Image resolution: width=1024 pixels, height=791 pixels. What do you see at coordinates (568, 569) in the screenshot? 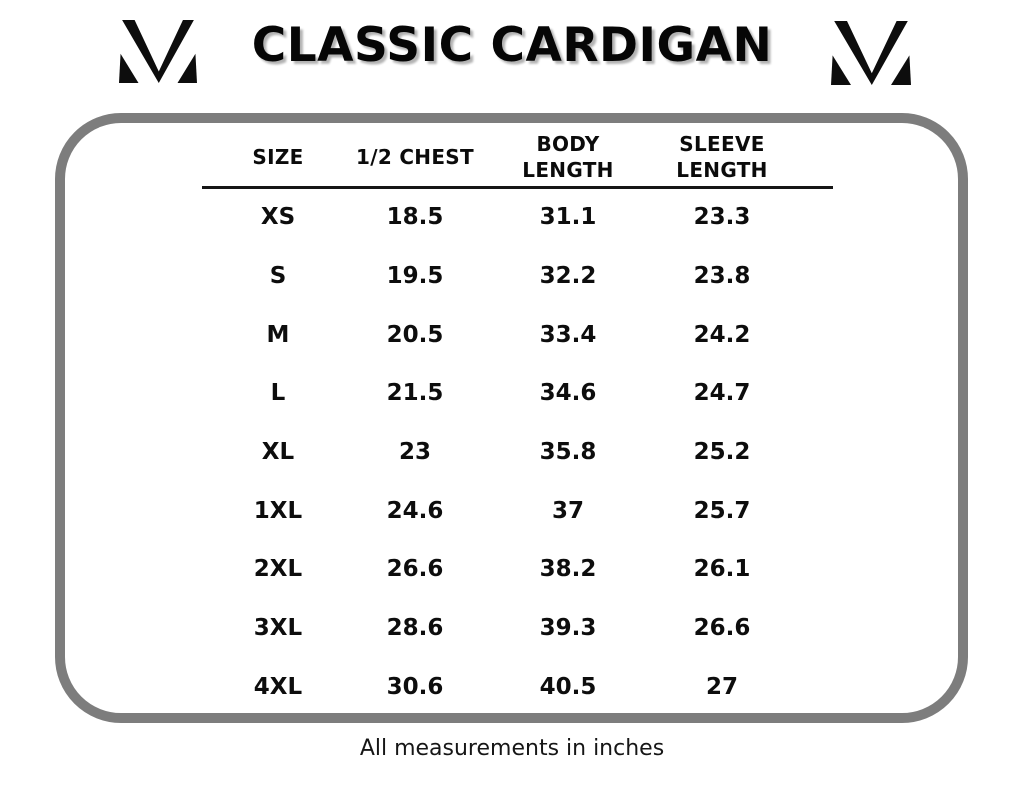
I see `value-cell: 38.2` at bounding box center [568, 569].